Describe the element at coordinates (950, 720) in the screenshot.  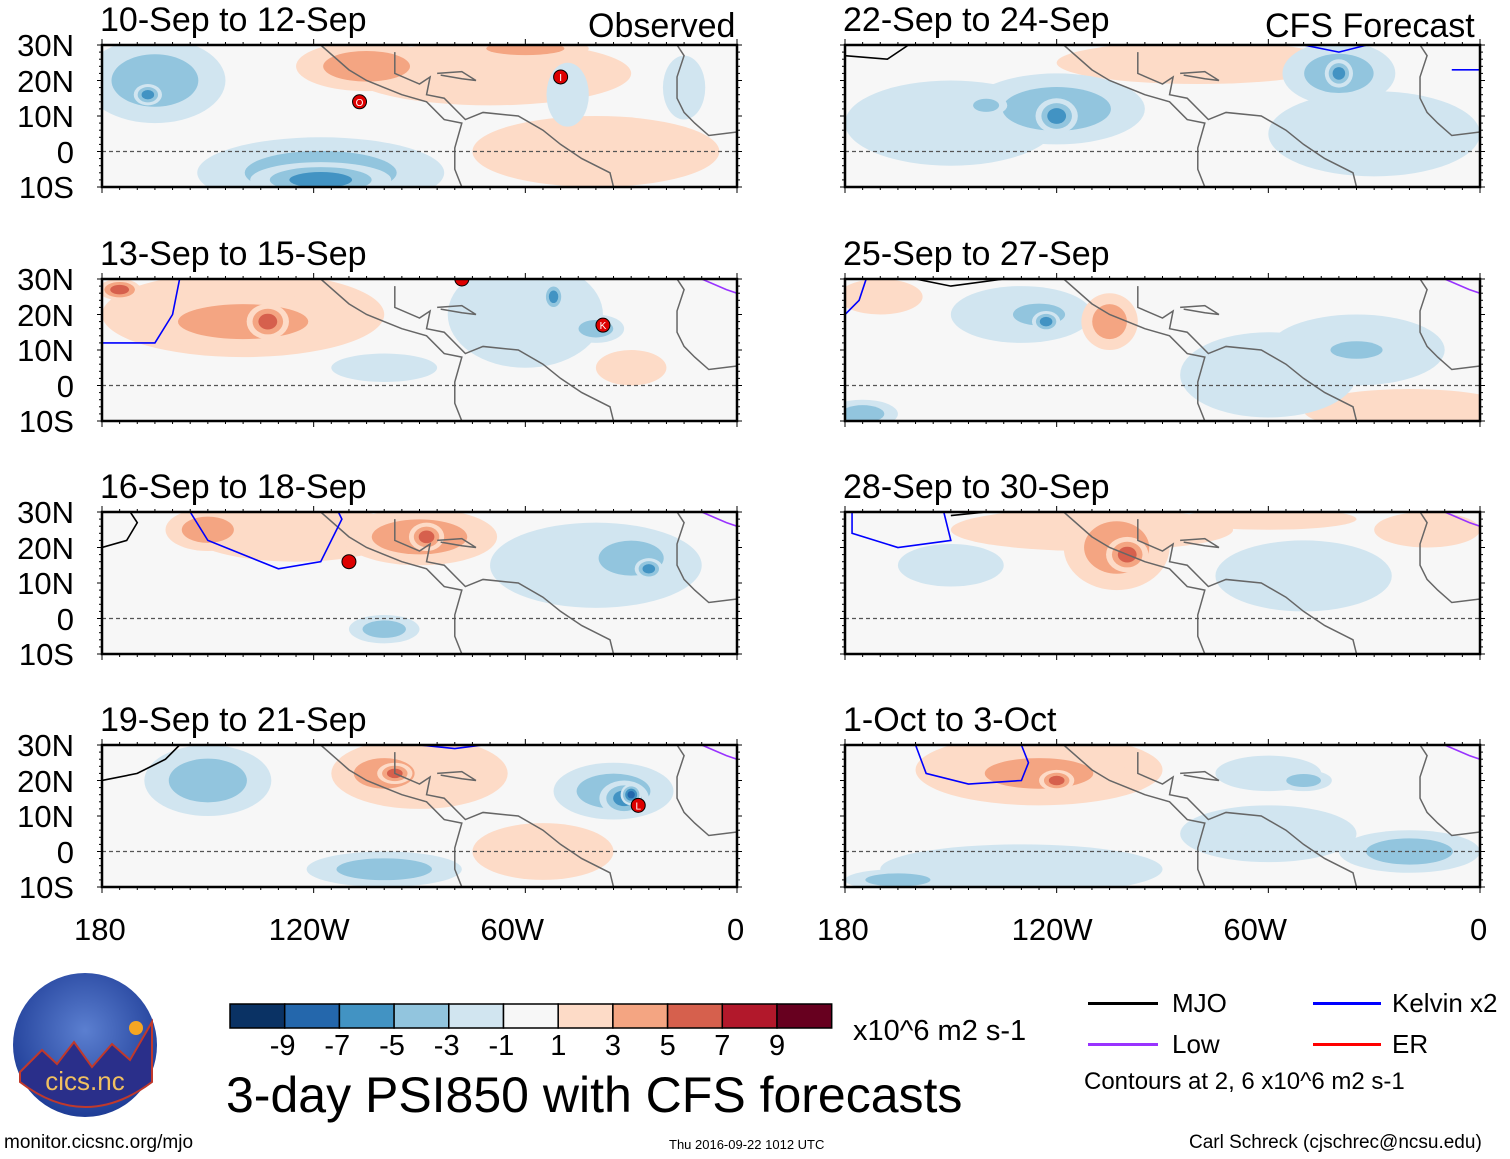
I see `panel-title: 1-Oct to 3-Oct` at that location.